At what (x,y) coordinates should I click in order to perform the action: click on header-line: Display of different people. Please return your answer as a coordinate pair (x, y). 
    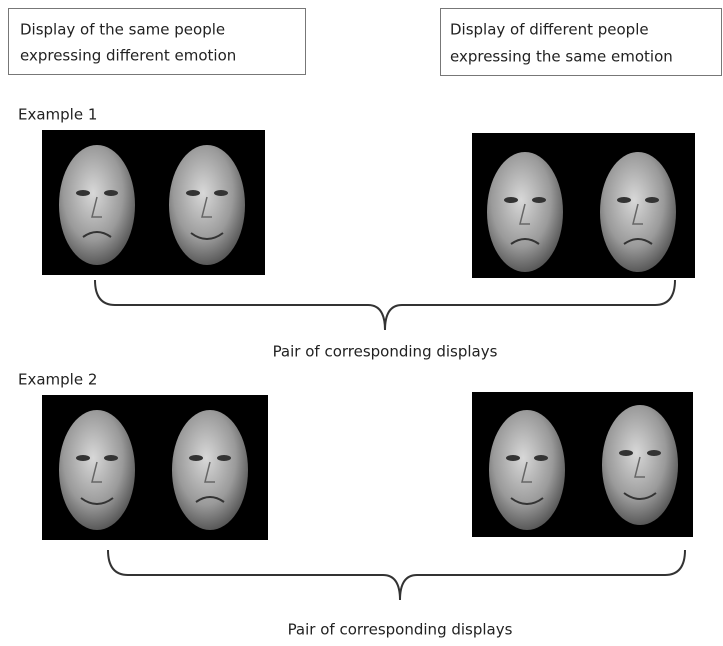
    Looking at the image, I should click on (549, 30).